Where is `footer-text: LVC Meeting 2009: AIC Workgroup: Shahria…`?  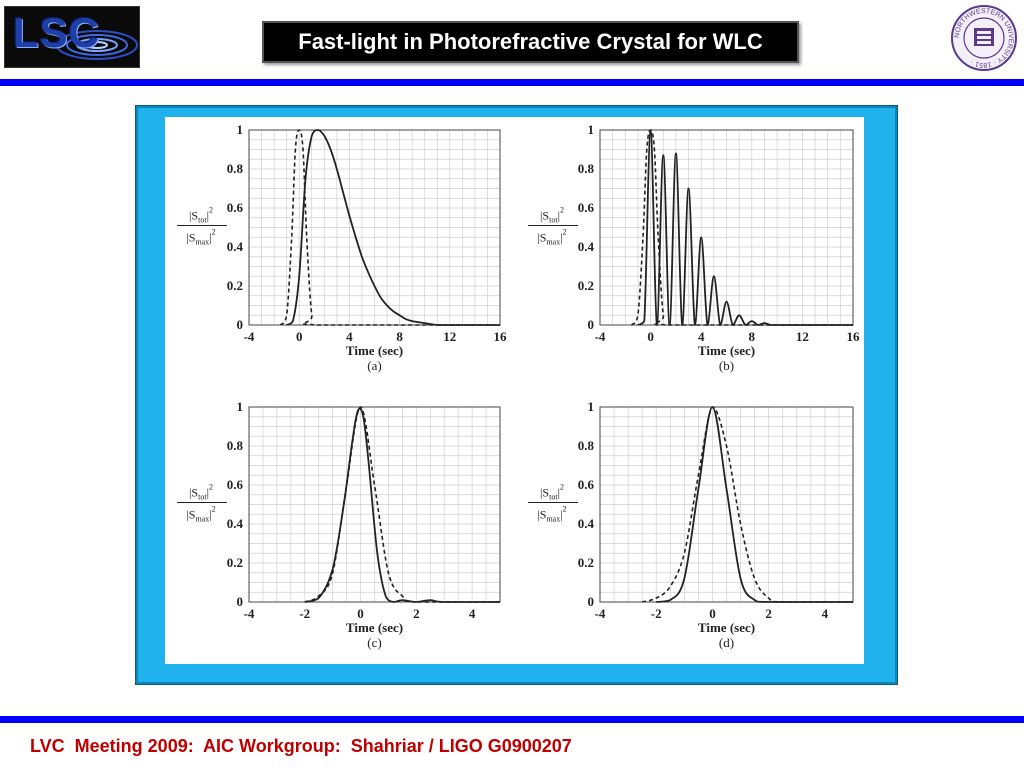
footer-text: LVC Meeting 2009: AIC Workgroup: Shahria… is located at coordinates (301, 746).